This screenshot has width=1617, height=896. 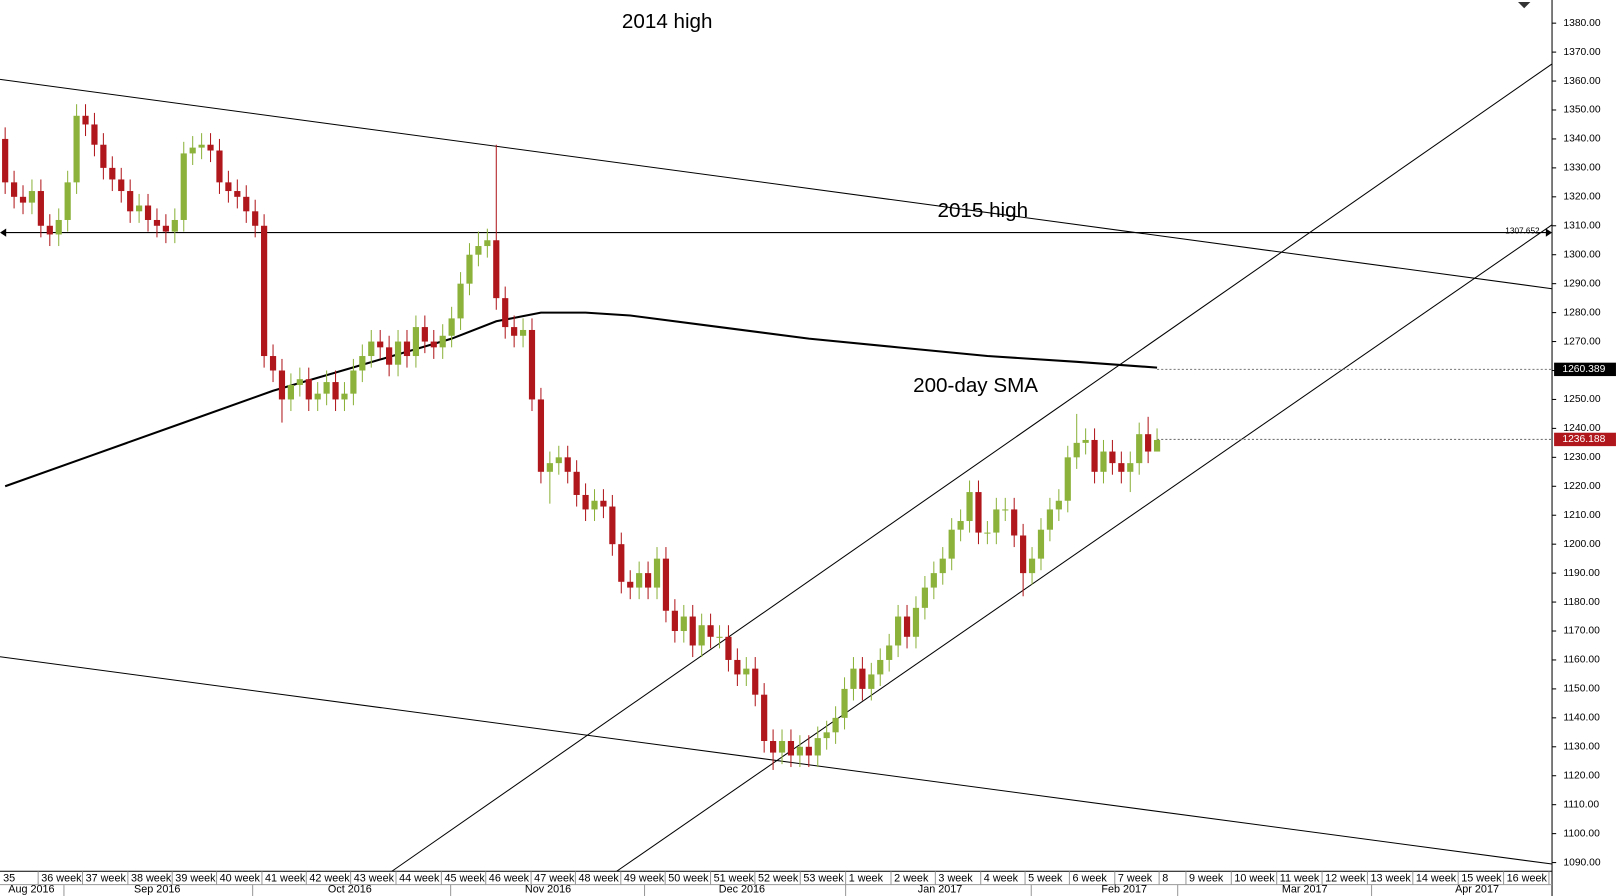 What do you see at coordinates (554, 878) in the screenshot?
I see `week-label: 47 week` at bounding box center [554, 878].